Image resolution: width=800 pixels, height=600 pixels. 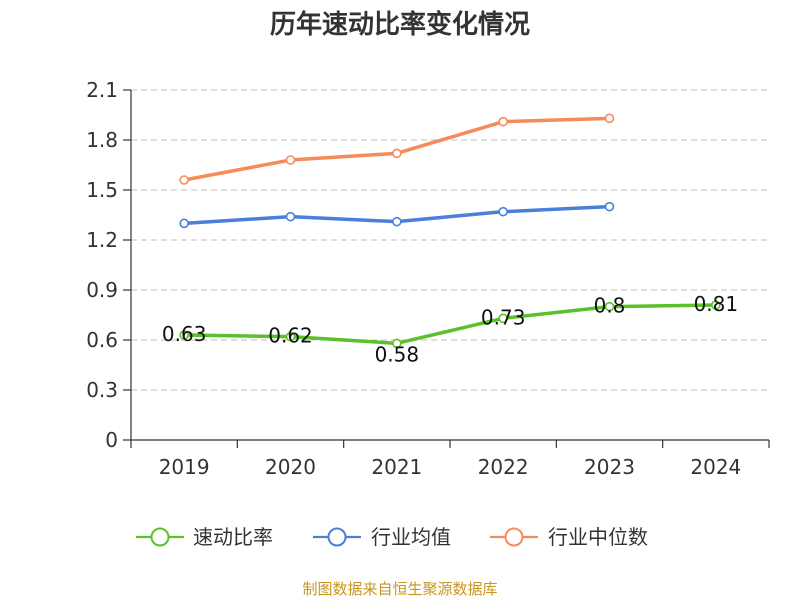 I want to click on data-label: 0.8, so click(x=610, y=306).